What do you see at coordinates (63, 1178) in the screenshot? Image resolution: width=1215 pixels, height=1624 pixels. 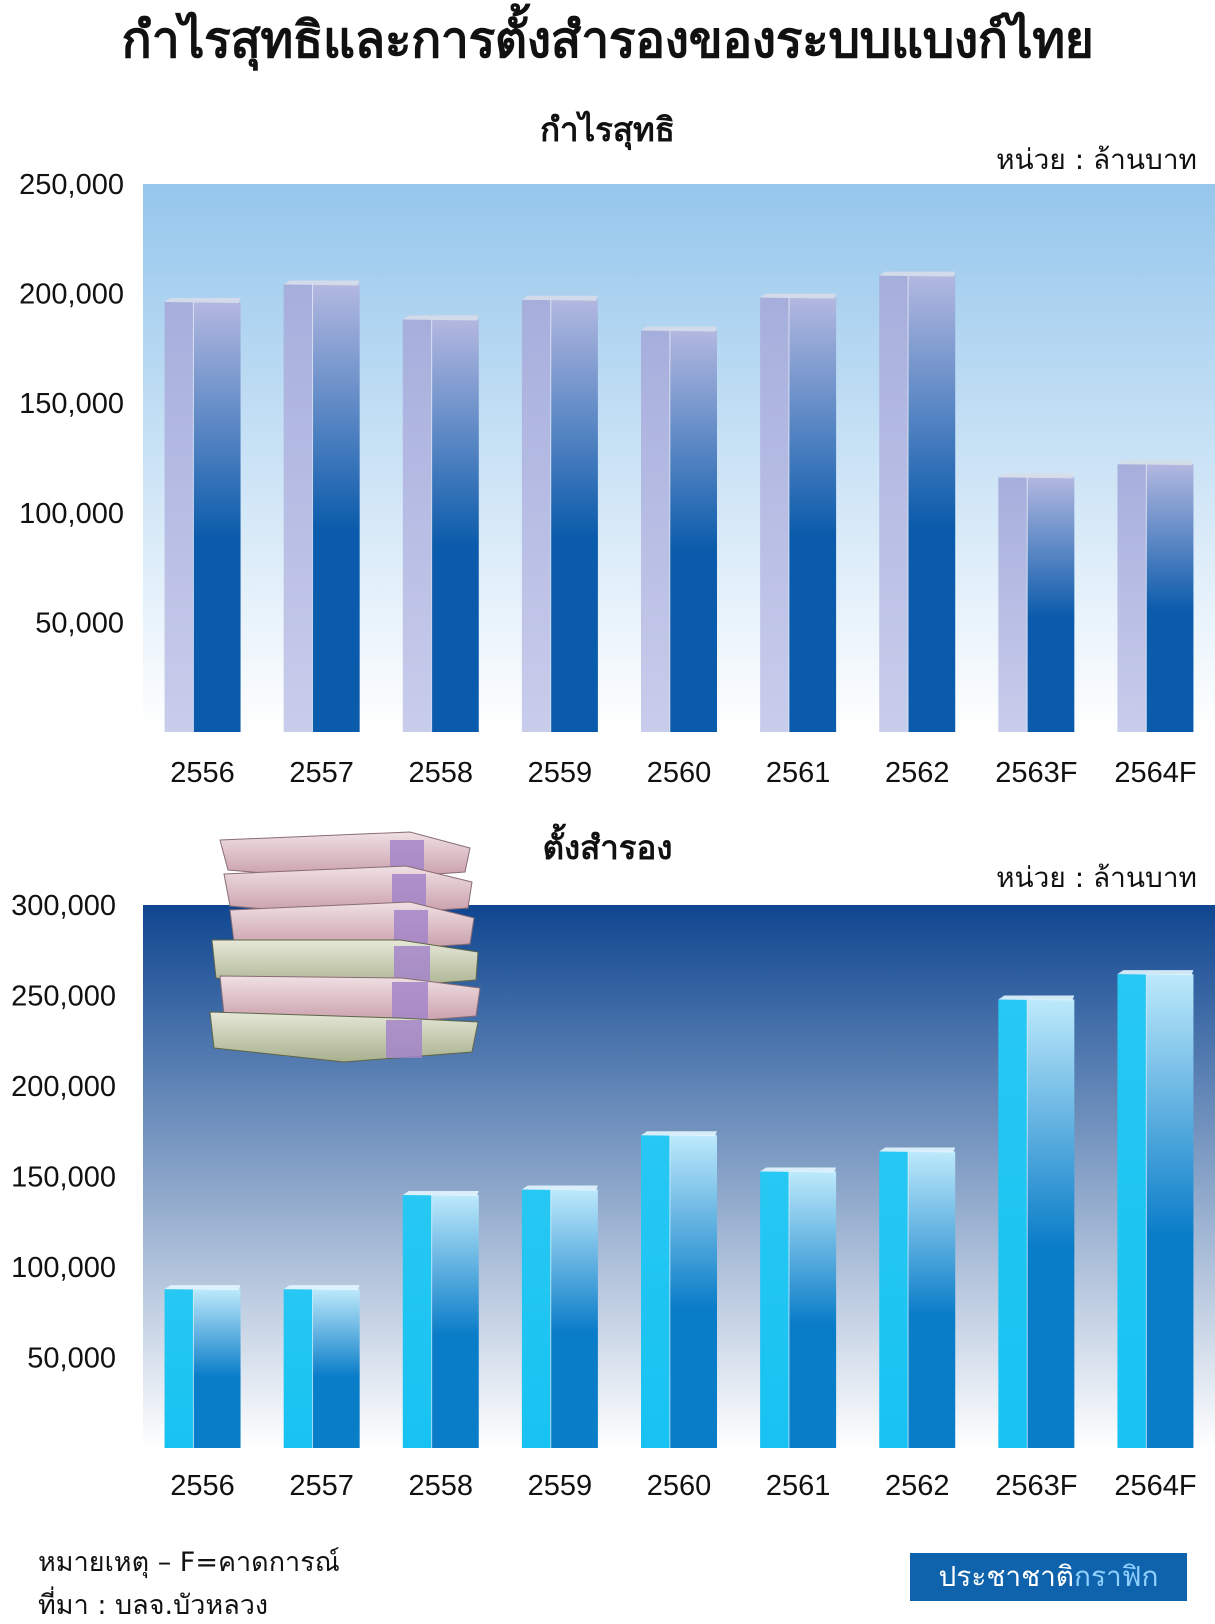 I see `provision-ytick-label: 150,000` at bounding box center [63, 1178].